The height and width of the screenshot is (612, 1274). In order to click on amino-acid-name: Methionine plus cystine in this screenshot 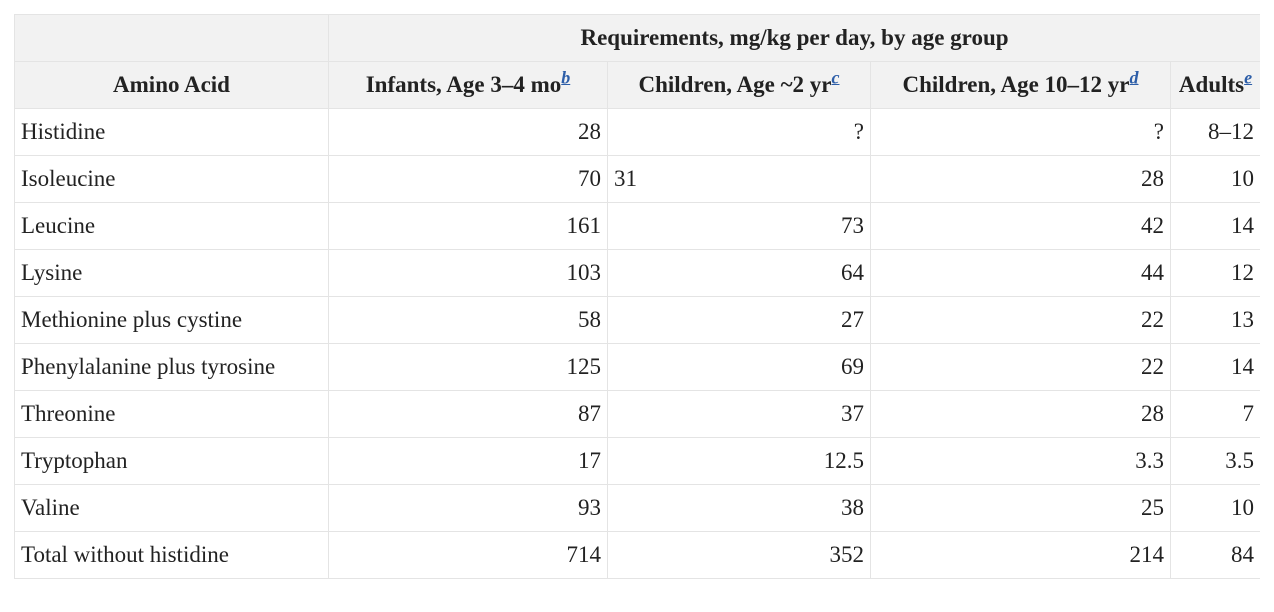, I will do `click(171, 320)`.